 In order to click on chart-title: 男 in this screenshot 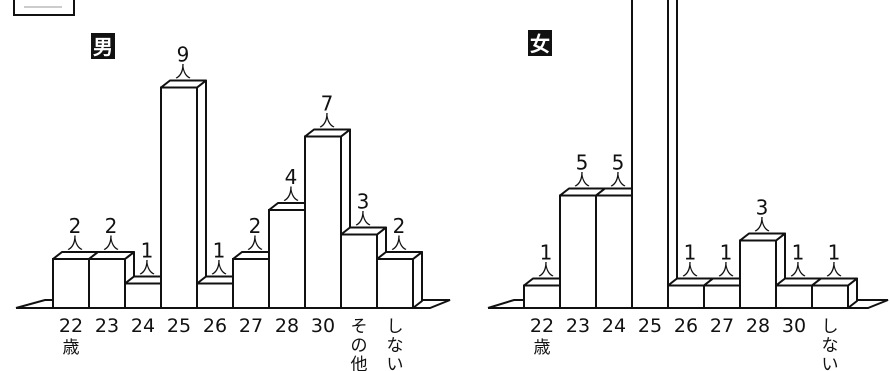, I will do `click(103, 47)`.